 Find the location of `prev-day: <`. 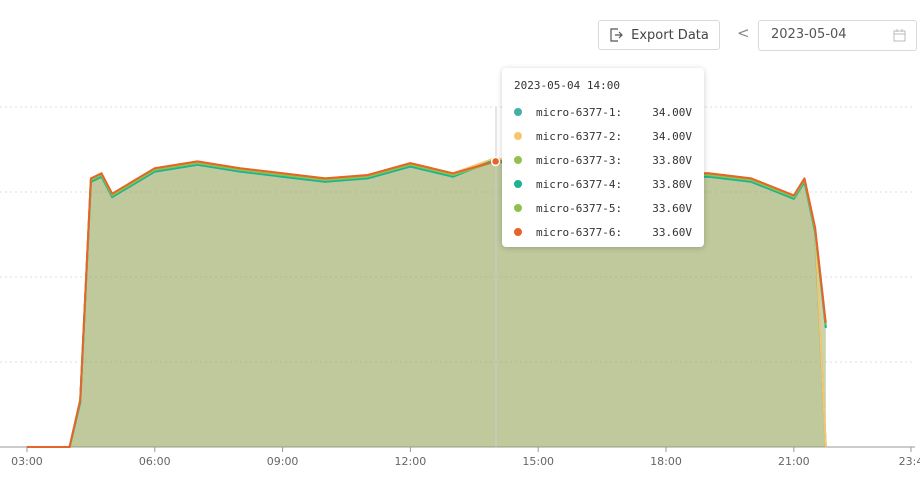

prev-day: < is located at coordinates (743, 33).